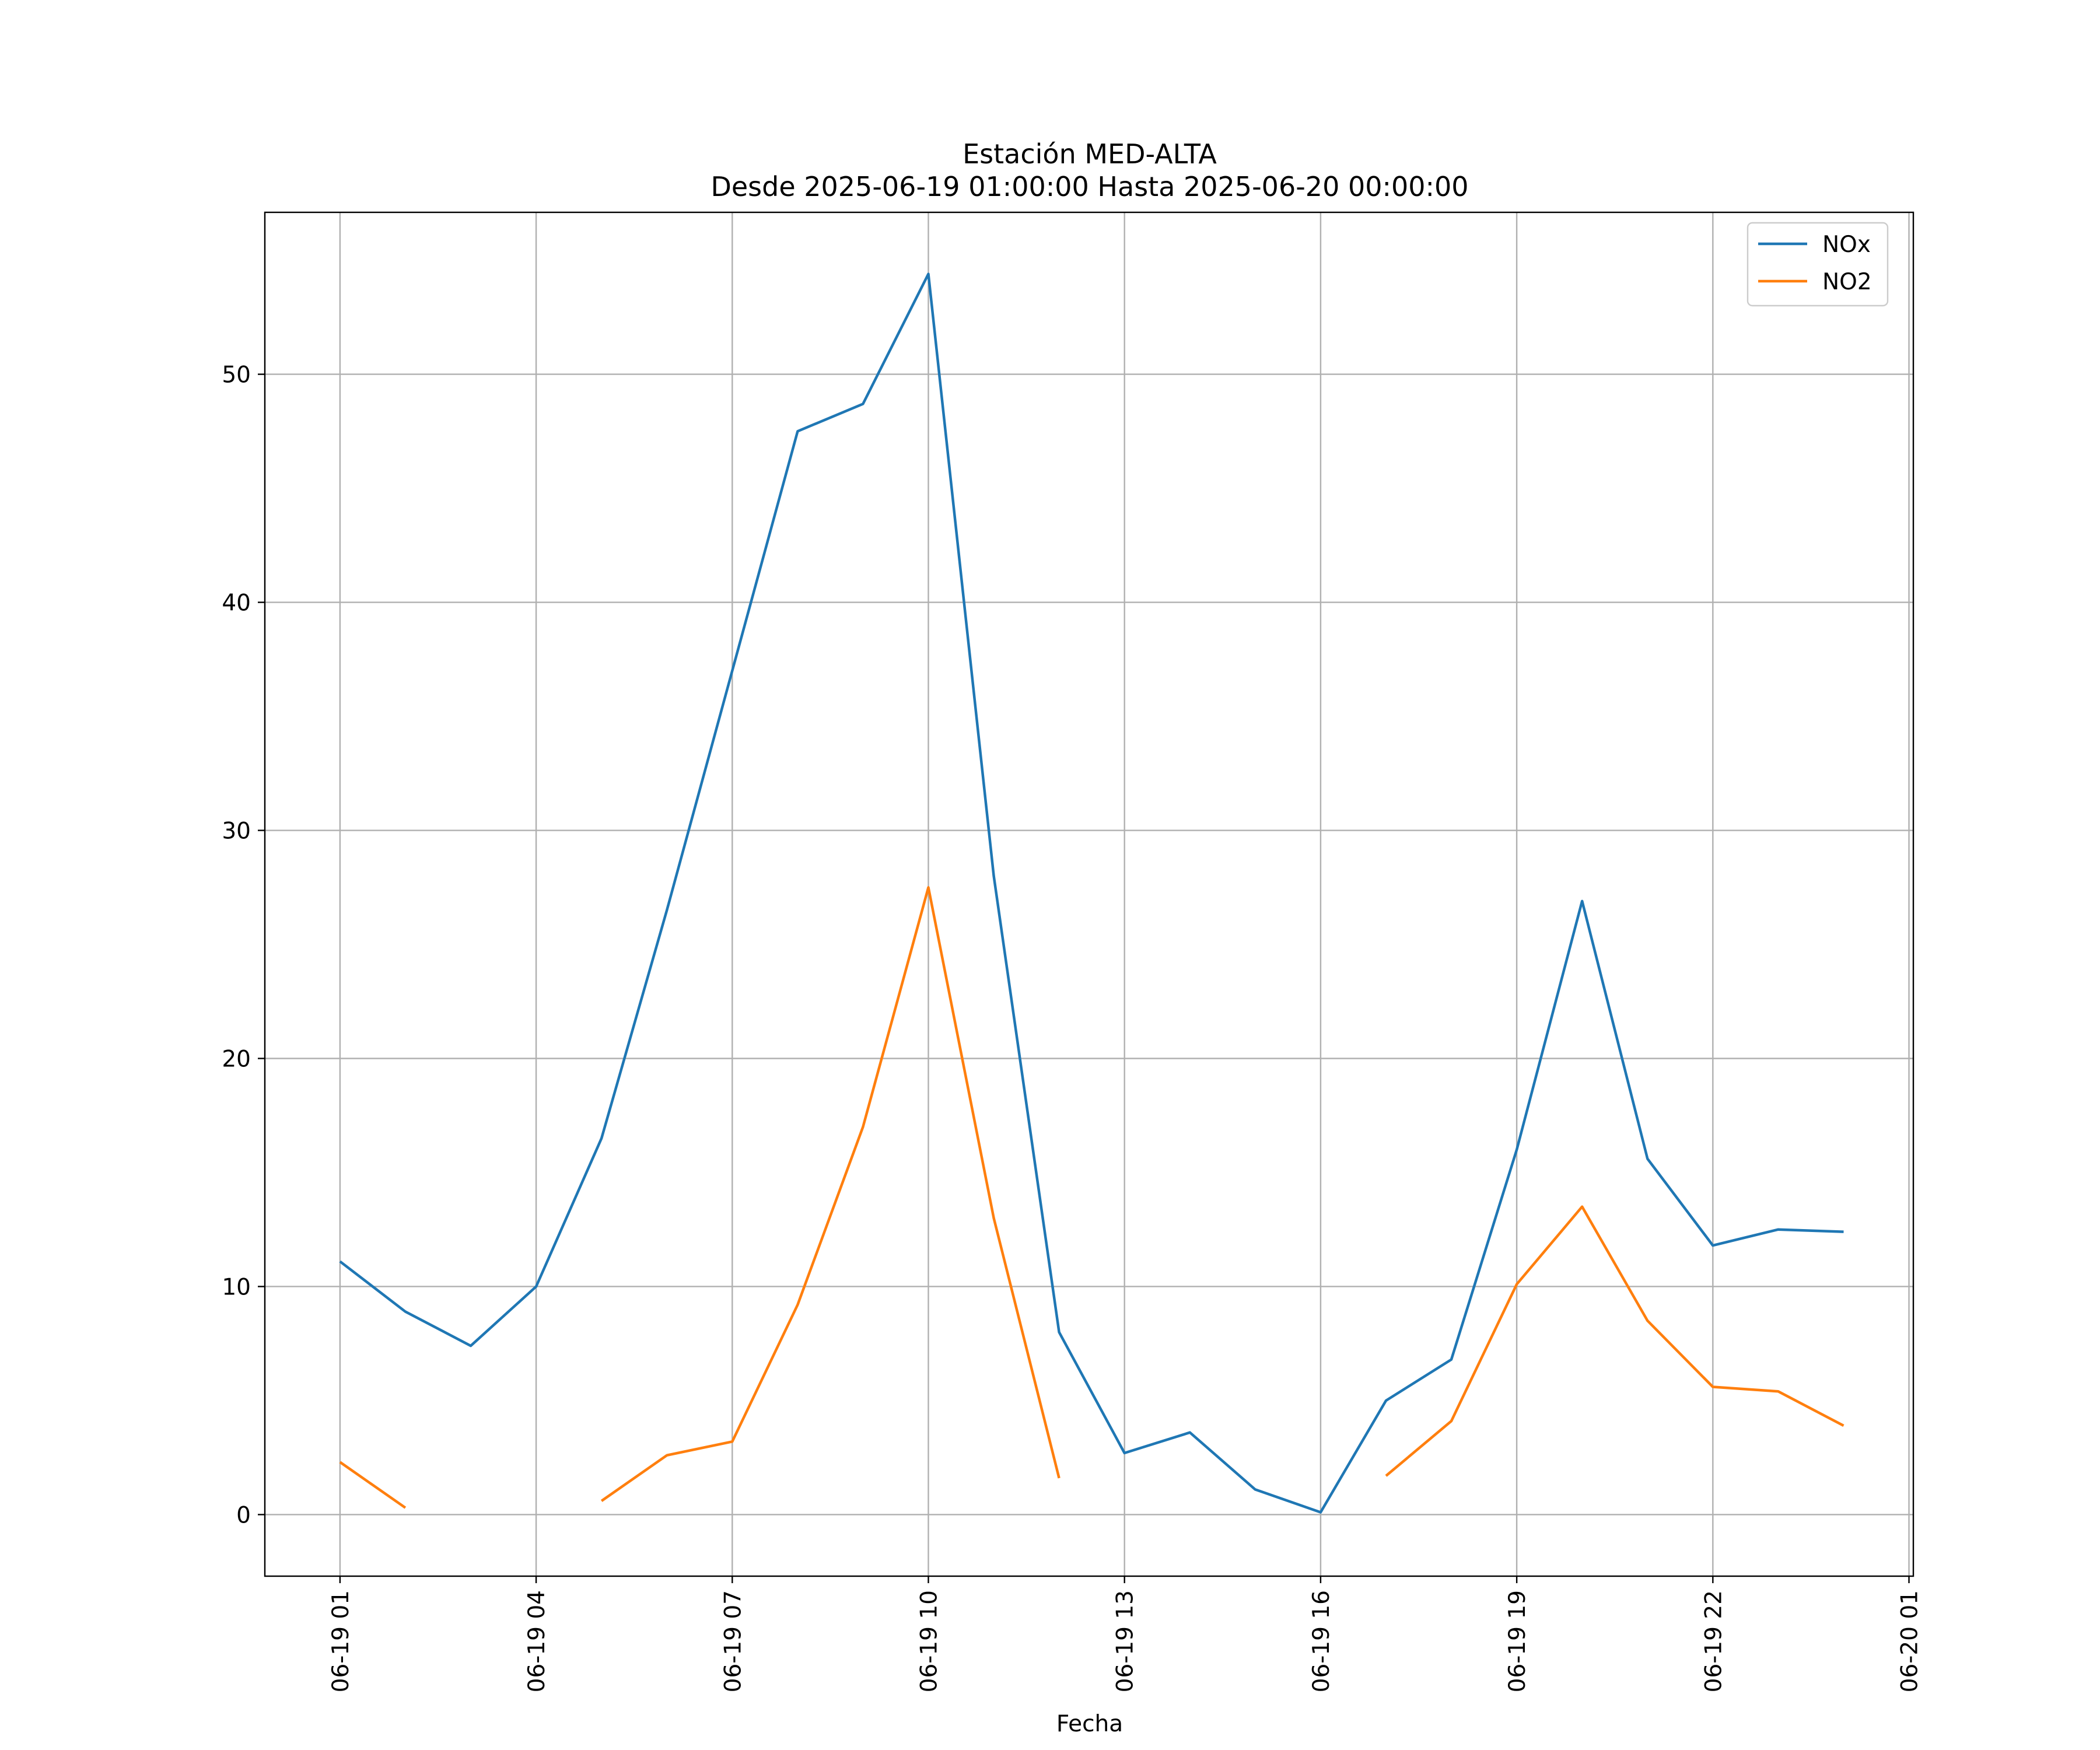  Describe the element at coordinates (929, 1641) in the screenshot. I see `x-tick-label: 06-19 10` at that location.